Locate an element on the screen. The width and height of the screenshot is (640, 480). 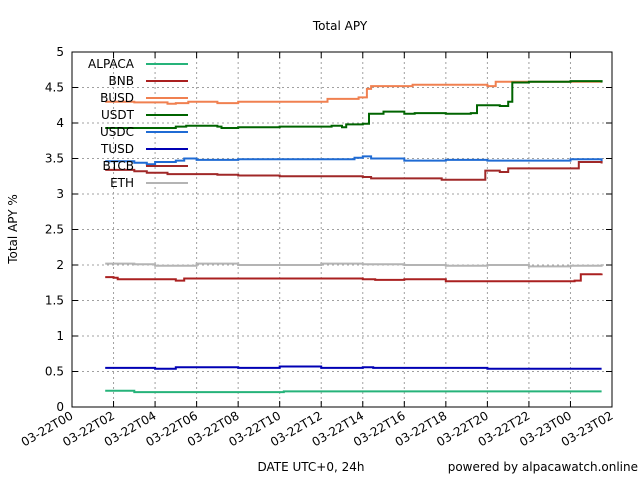
legend-label-tusd: TUSD is located at coordinates (117, 149).